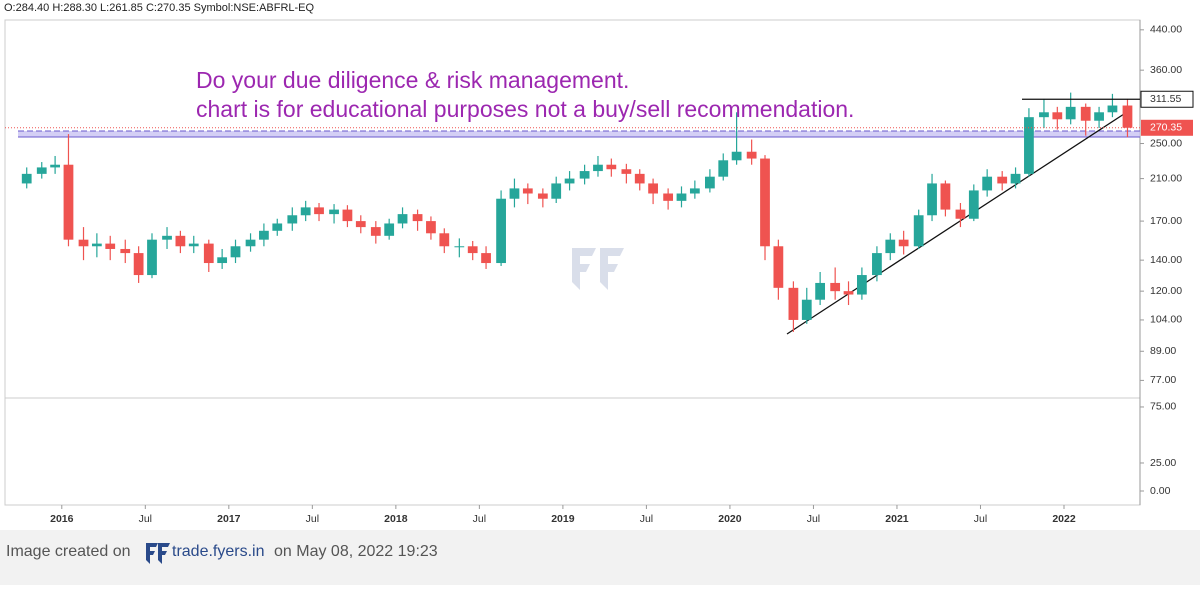 The width and height of the screenshot is (1200, 590). I want to click on y-tick-label: 360.00, so click(1166, 70).